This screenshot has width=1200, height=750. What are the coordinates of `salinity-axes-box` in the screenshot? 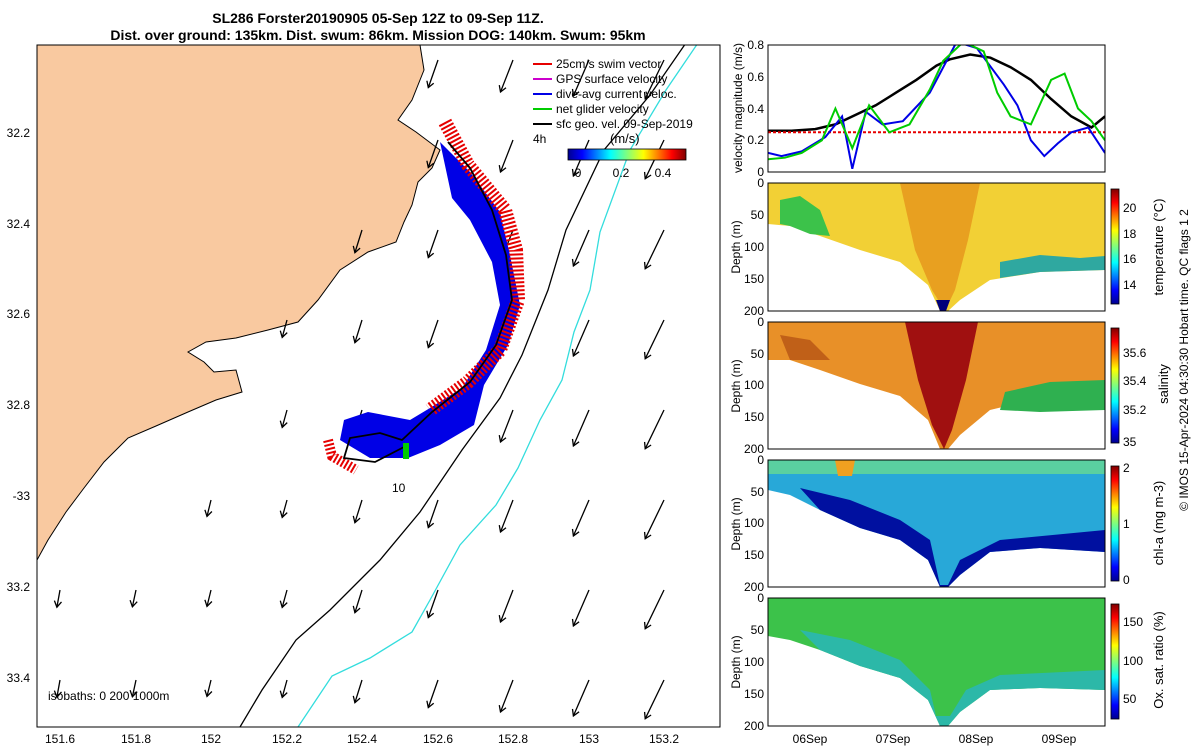 It's located at (936, 385).